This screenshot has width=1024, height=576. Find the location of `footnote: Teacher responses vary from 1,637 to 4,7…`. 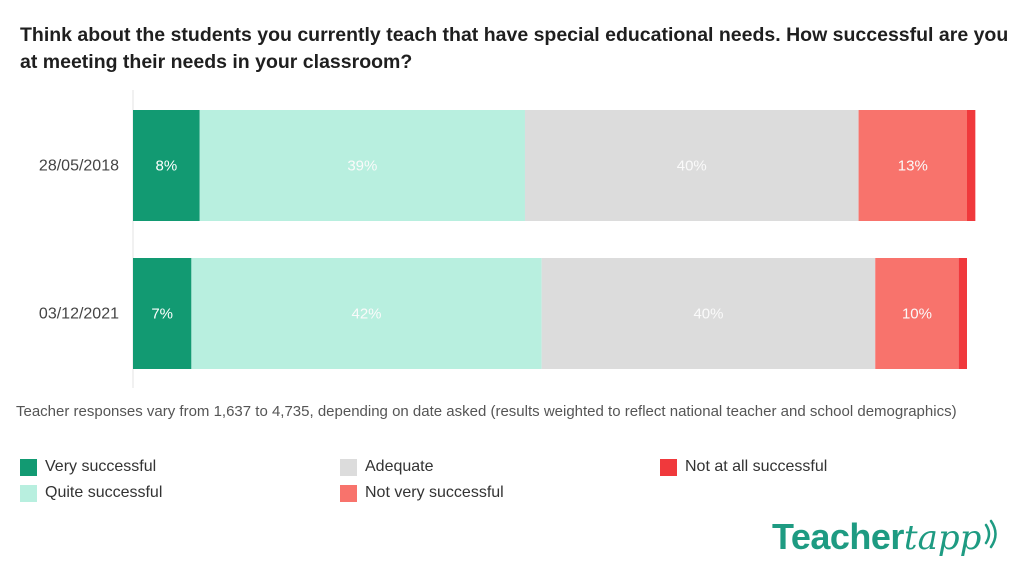

footnote: Teacher responses vary from 1,637 to 4,7… is located at coordinates (486, 411).